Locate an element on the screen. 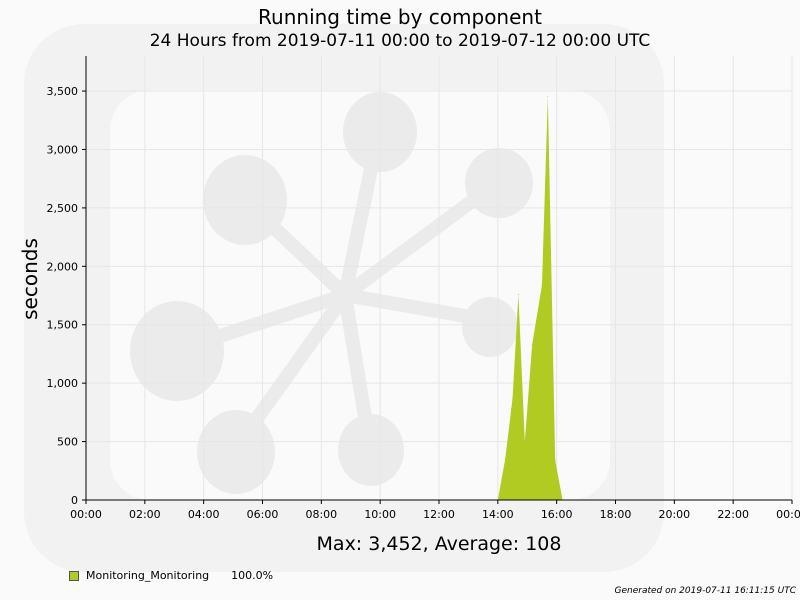 The height and width of the screenshot is (600, 800). y-tick-label: 1,000 is located at coordinates (63, 383).